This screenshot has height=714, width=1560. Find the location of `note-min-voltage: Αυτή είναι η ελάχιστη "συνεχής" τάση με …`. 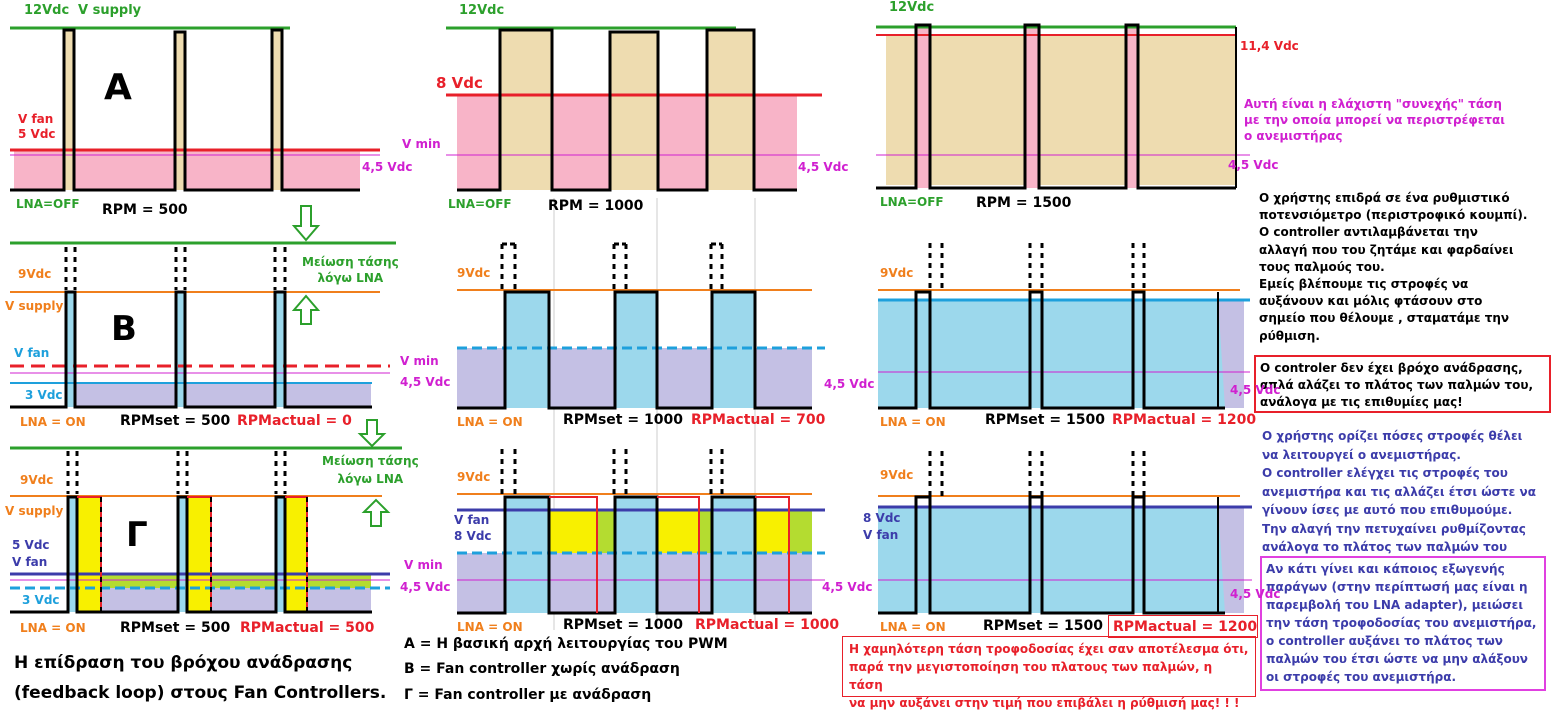

note-min-voltage: Αυτή είναι η ελάχιστη "συνεχής" τάση με … is located at coordinates (1374, 120).